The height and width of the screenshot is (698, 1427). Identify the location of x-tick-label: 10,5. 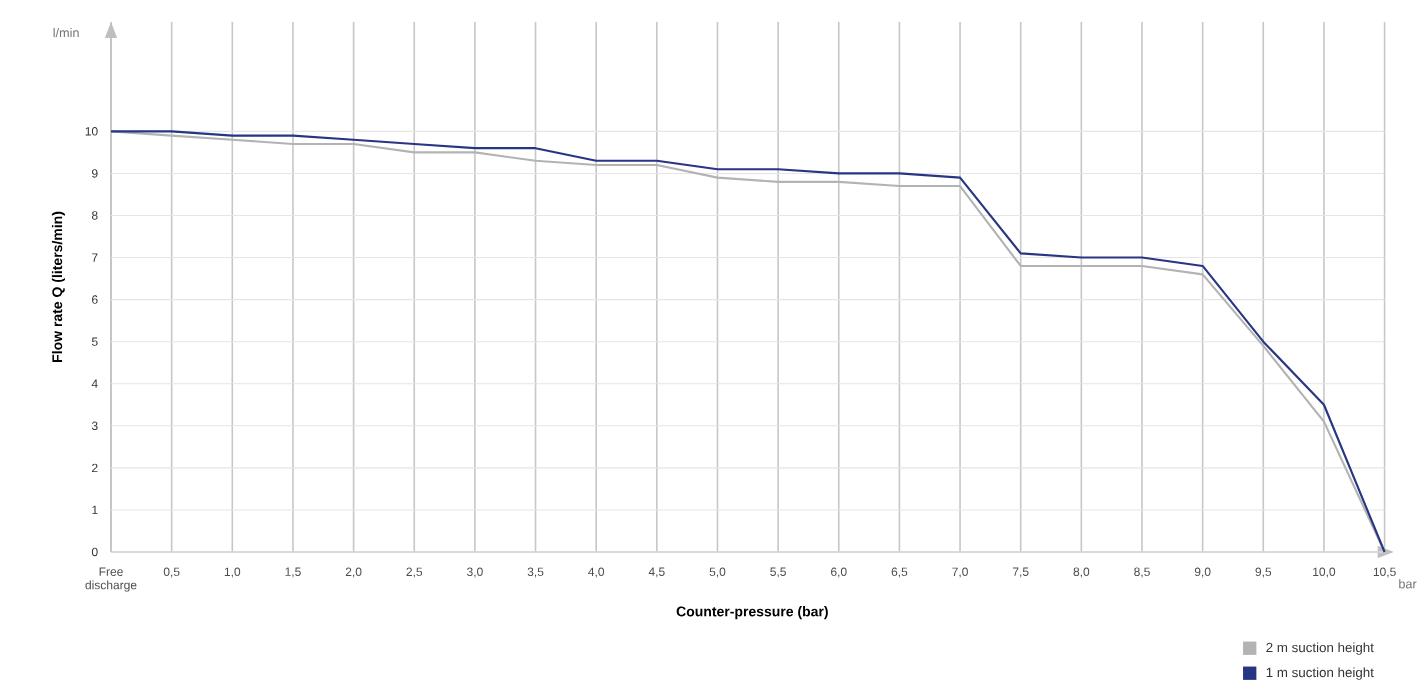
(1384, 572).